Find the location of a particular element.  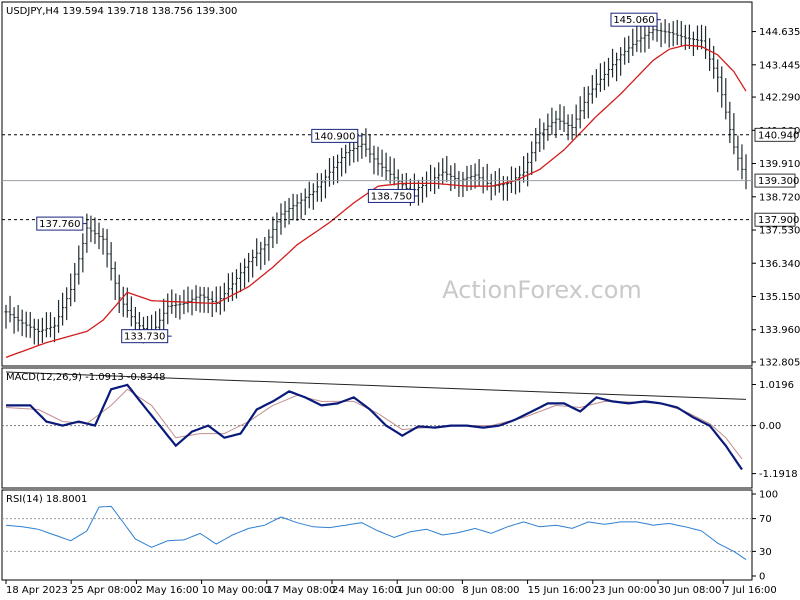

price-level-label: 140.940 is located at coordinates (778, 135).